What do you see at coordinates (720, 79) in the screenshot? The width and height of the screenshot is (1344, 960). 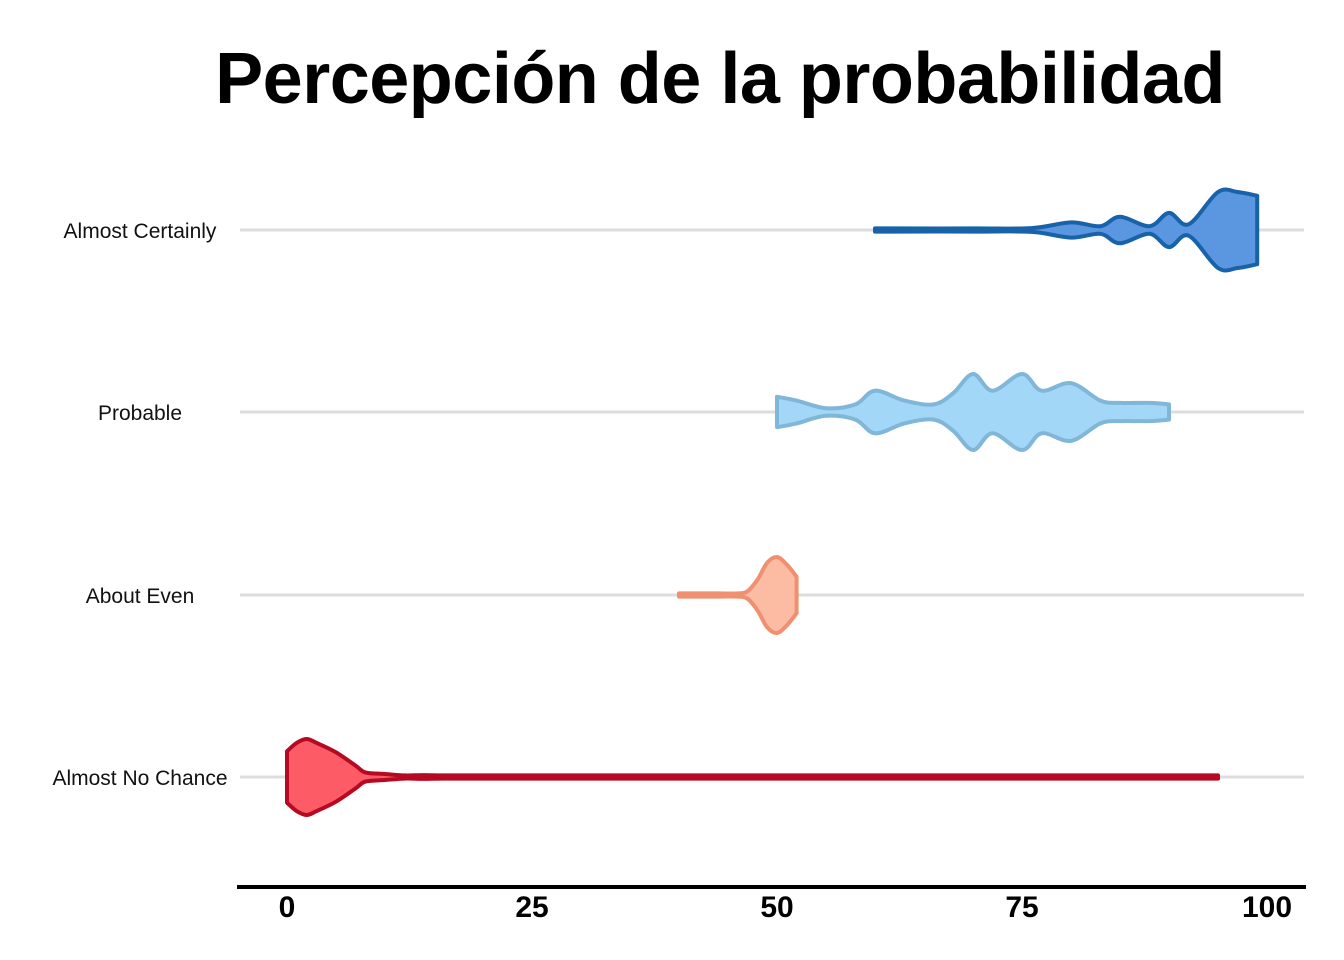 I see `chart-title: Percepción de la probabilidad` at bounding box center [720, 79].